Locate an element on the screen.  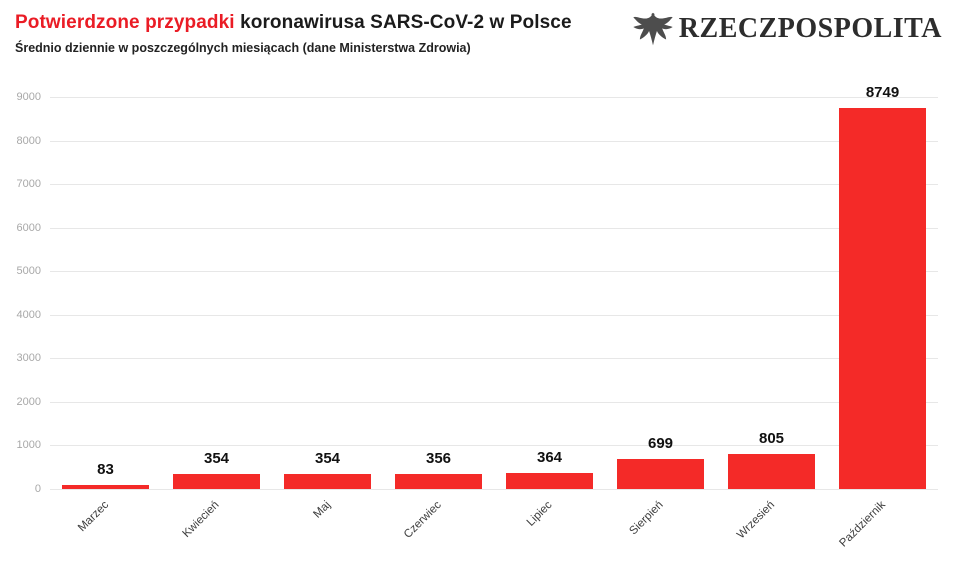
x-tick-label: Październik is located at coordinates (862, 524).